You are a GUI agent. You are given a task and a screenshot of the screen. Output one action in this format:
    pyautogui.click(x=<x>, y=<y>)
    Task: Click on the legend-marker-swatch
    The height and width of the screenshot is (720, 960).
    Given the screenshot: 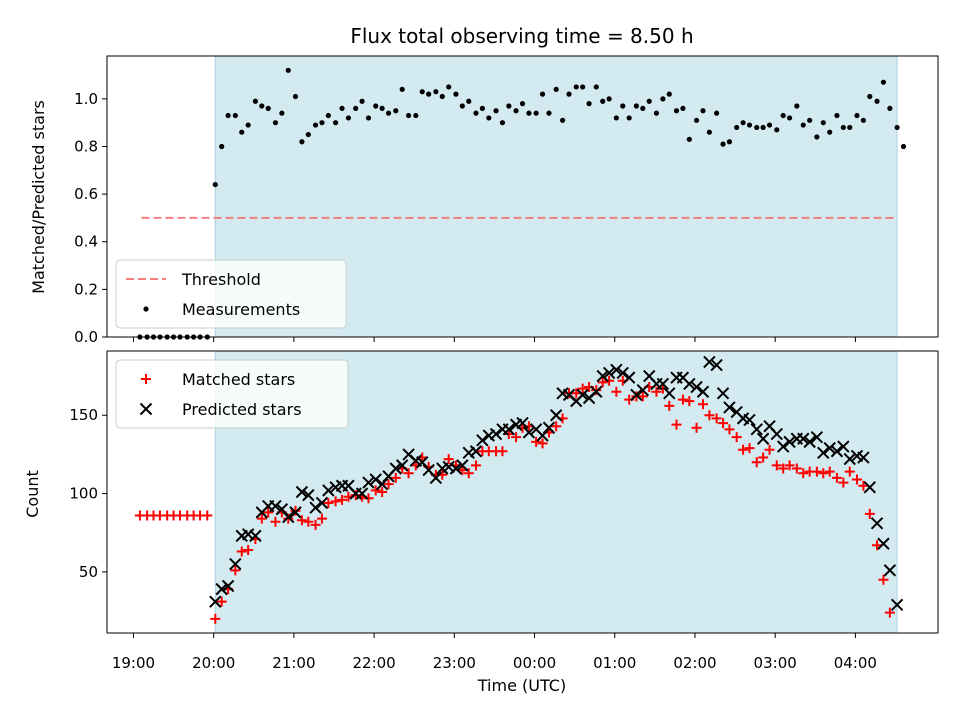 What is the action you would take?
    pyautogui.click(x=146, y=409)
    